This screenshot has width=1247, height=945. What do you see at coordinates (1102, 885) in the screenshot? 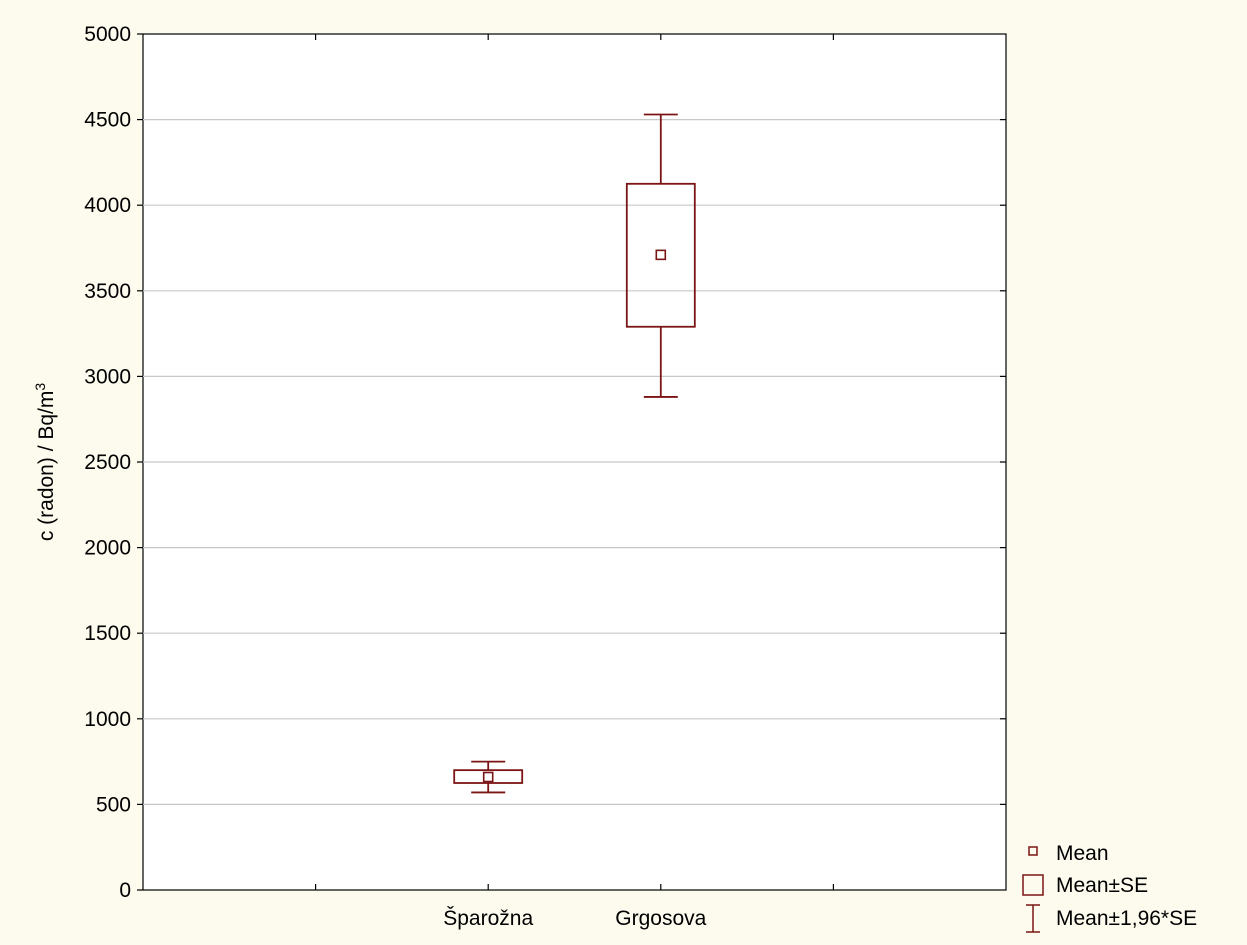
I see `legend-se-label: Mean±SE` at bounding box center [1102, 885].